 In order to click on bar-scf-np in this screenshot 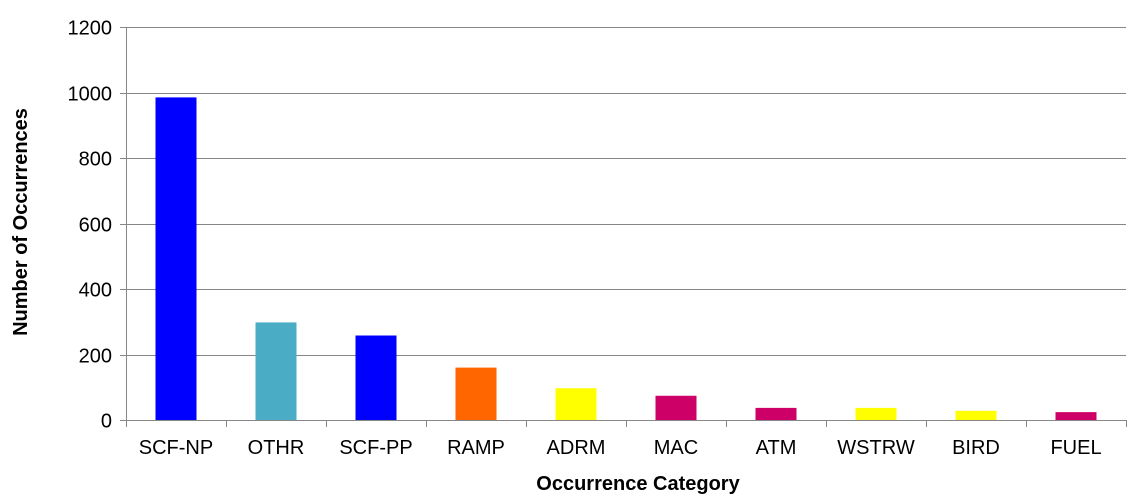, I will do `click(176, 258)`.